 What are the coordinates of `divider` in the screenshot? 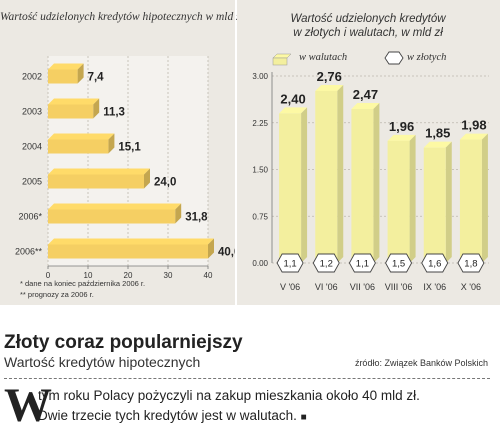 It's located at (247, 378).